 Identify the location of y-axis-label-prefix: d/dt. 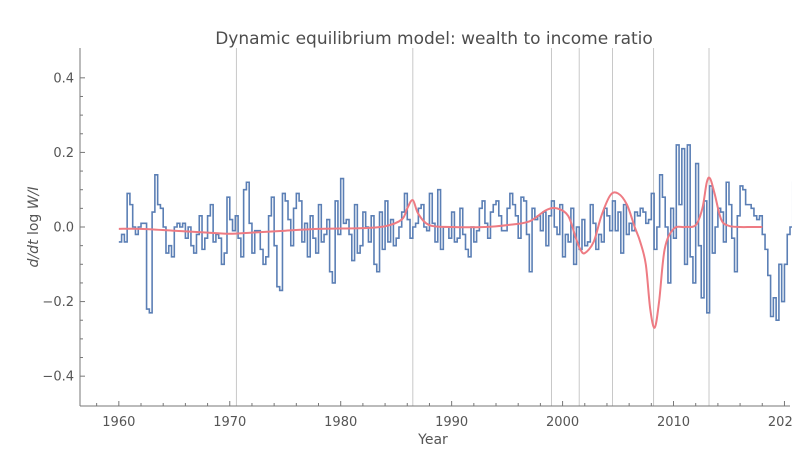
(34, 253).